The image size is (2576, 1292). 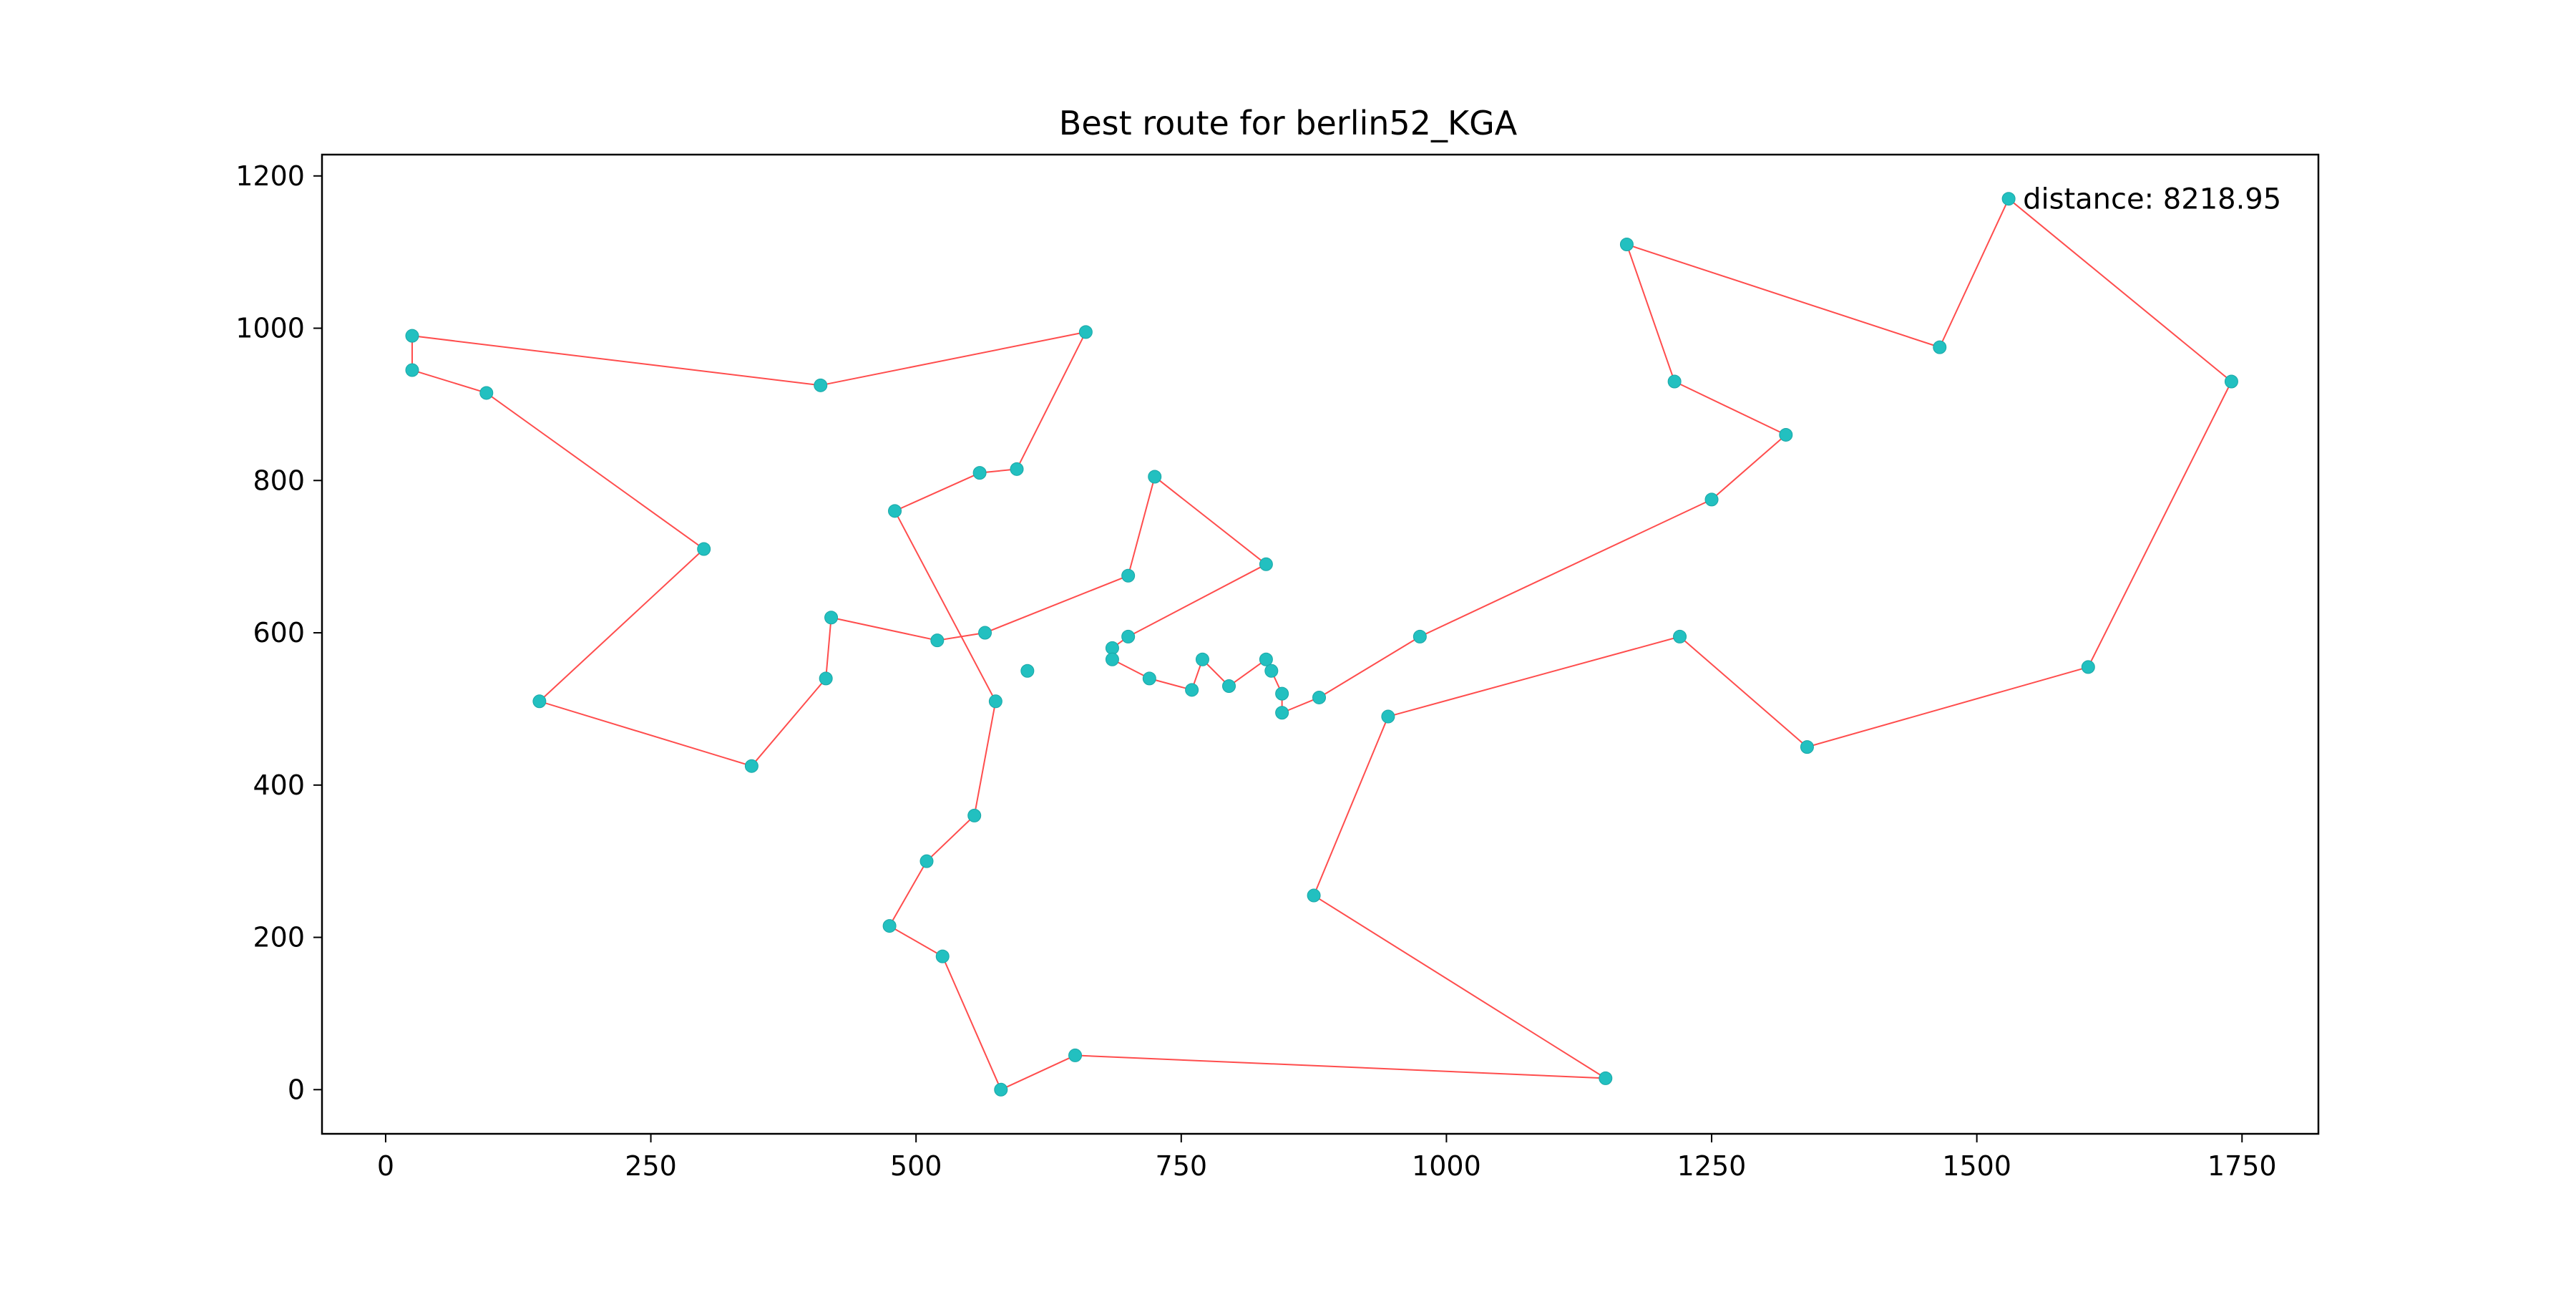 I want to click on distance-annotation: distance: 8218.95, so click(x=2152, y=199).